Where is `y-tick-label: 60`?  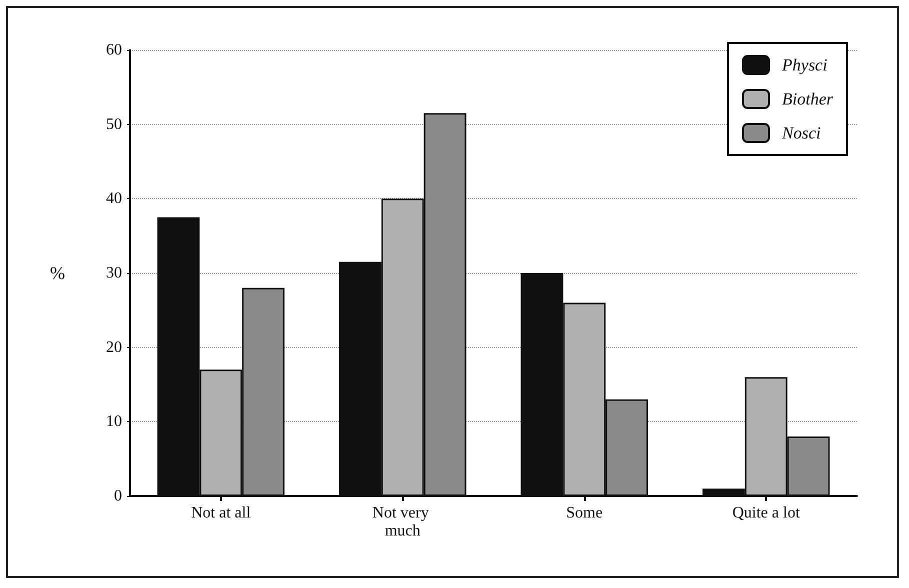
y-tick-label: 60 is located at coordinates (114, 50).